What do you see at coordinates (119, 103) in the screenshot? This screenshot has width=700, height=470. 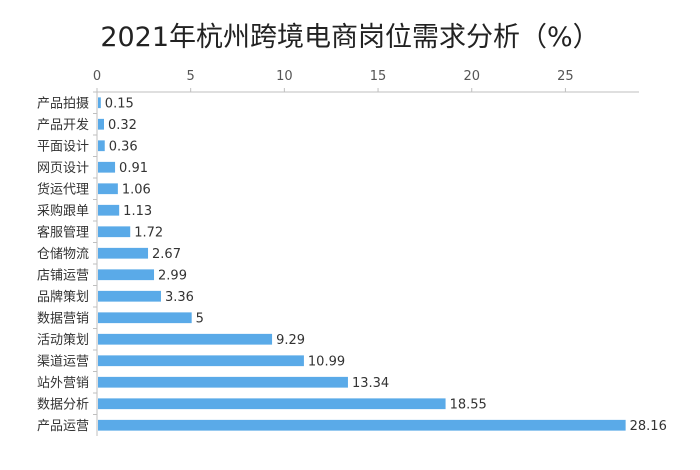 I see `data-label: 0.15` at bounding box center [119, 103].